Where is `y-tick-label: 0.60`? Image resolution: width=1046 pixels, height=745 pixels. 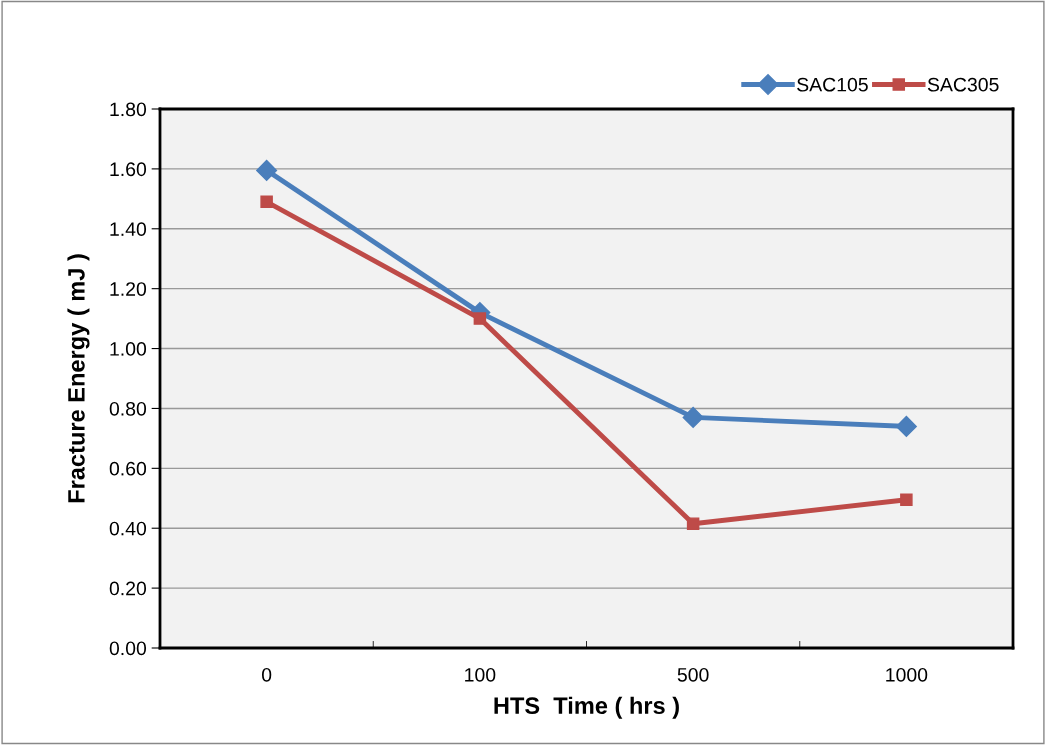
y-tick-label: 0.60 is located at coordinates (128, 468).